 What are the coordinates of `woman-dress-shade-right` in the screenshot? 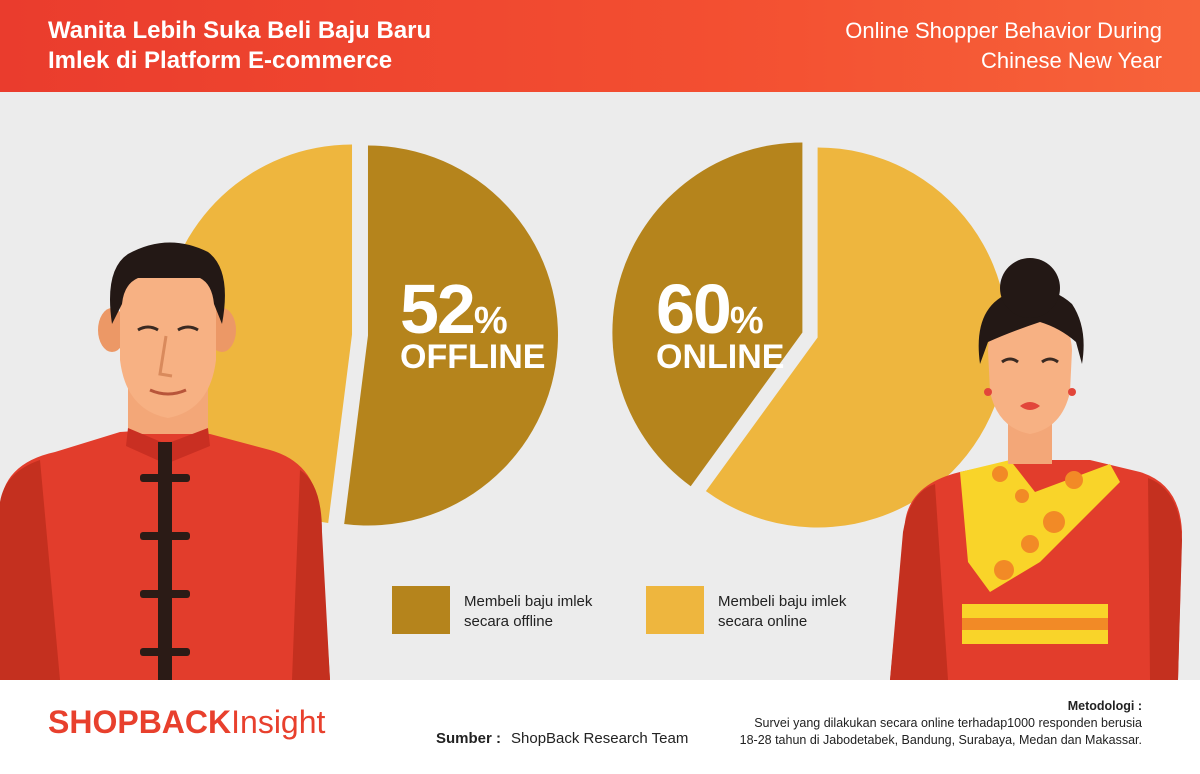 It's located at (1165, 579).